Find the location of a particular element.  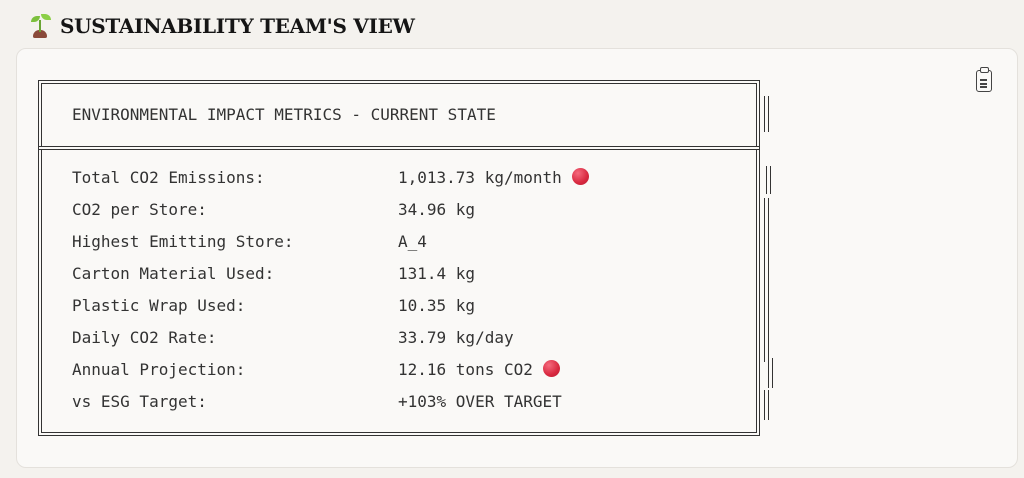

metric-value: 1,013.73 kg/month is located at coordinates (480, 177).